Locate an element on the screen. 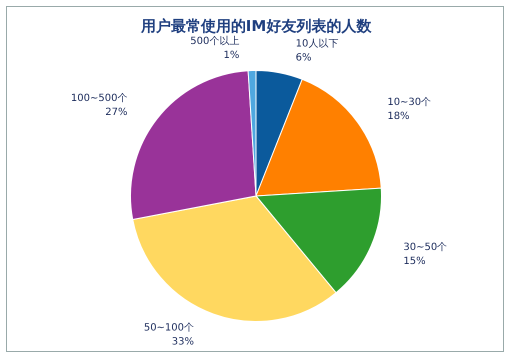 Image resolution: width=512 pixels, height=360 pixels. slice-label: 30~50个 is located at coordinates (425, 247).